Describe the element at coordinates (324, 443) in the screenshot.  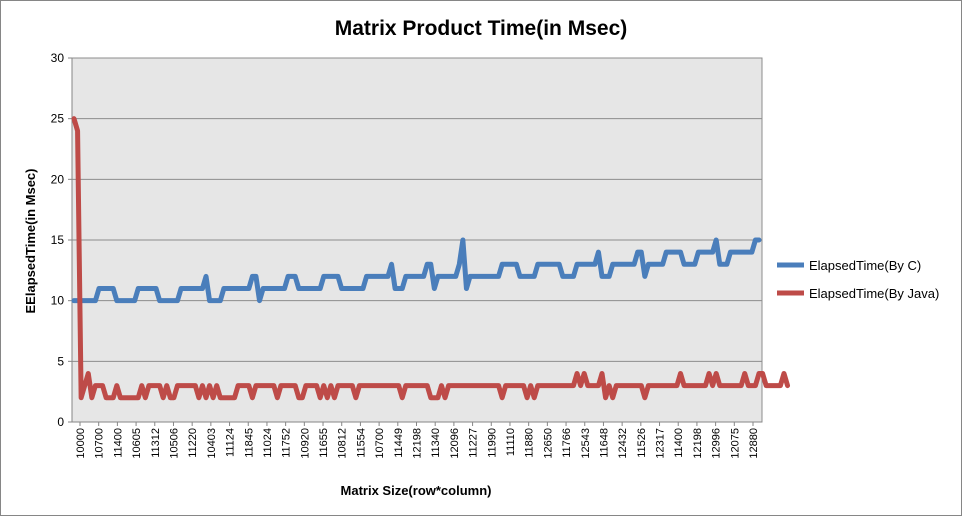
I see `x-tick-label: 11655` at that location.